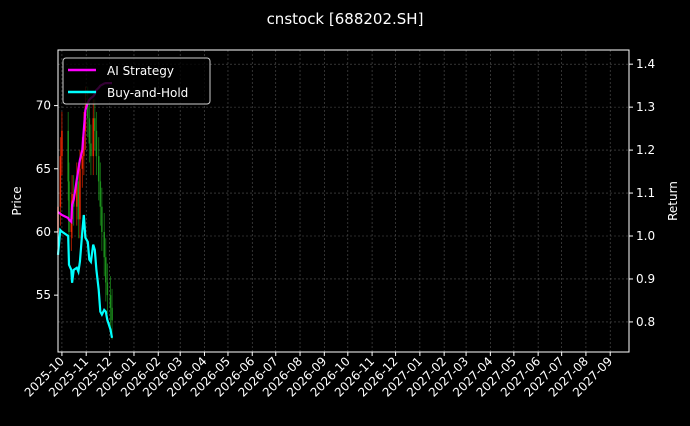 Image resolution: width=690 pixels, height=426 pixels. Describe the element at coordinates (85, 276) in the screenshot. I see `series-line-buy-and-hold` at that location.